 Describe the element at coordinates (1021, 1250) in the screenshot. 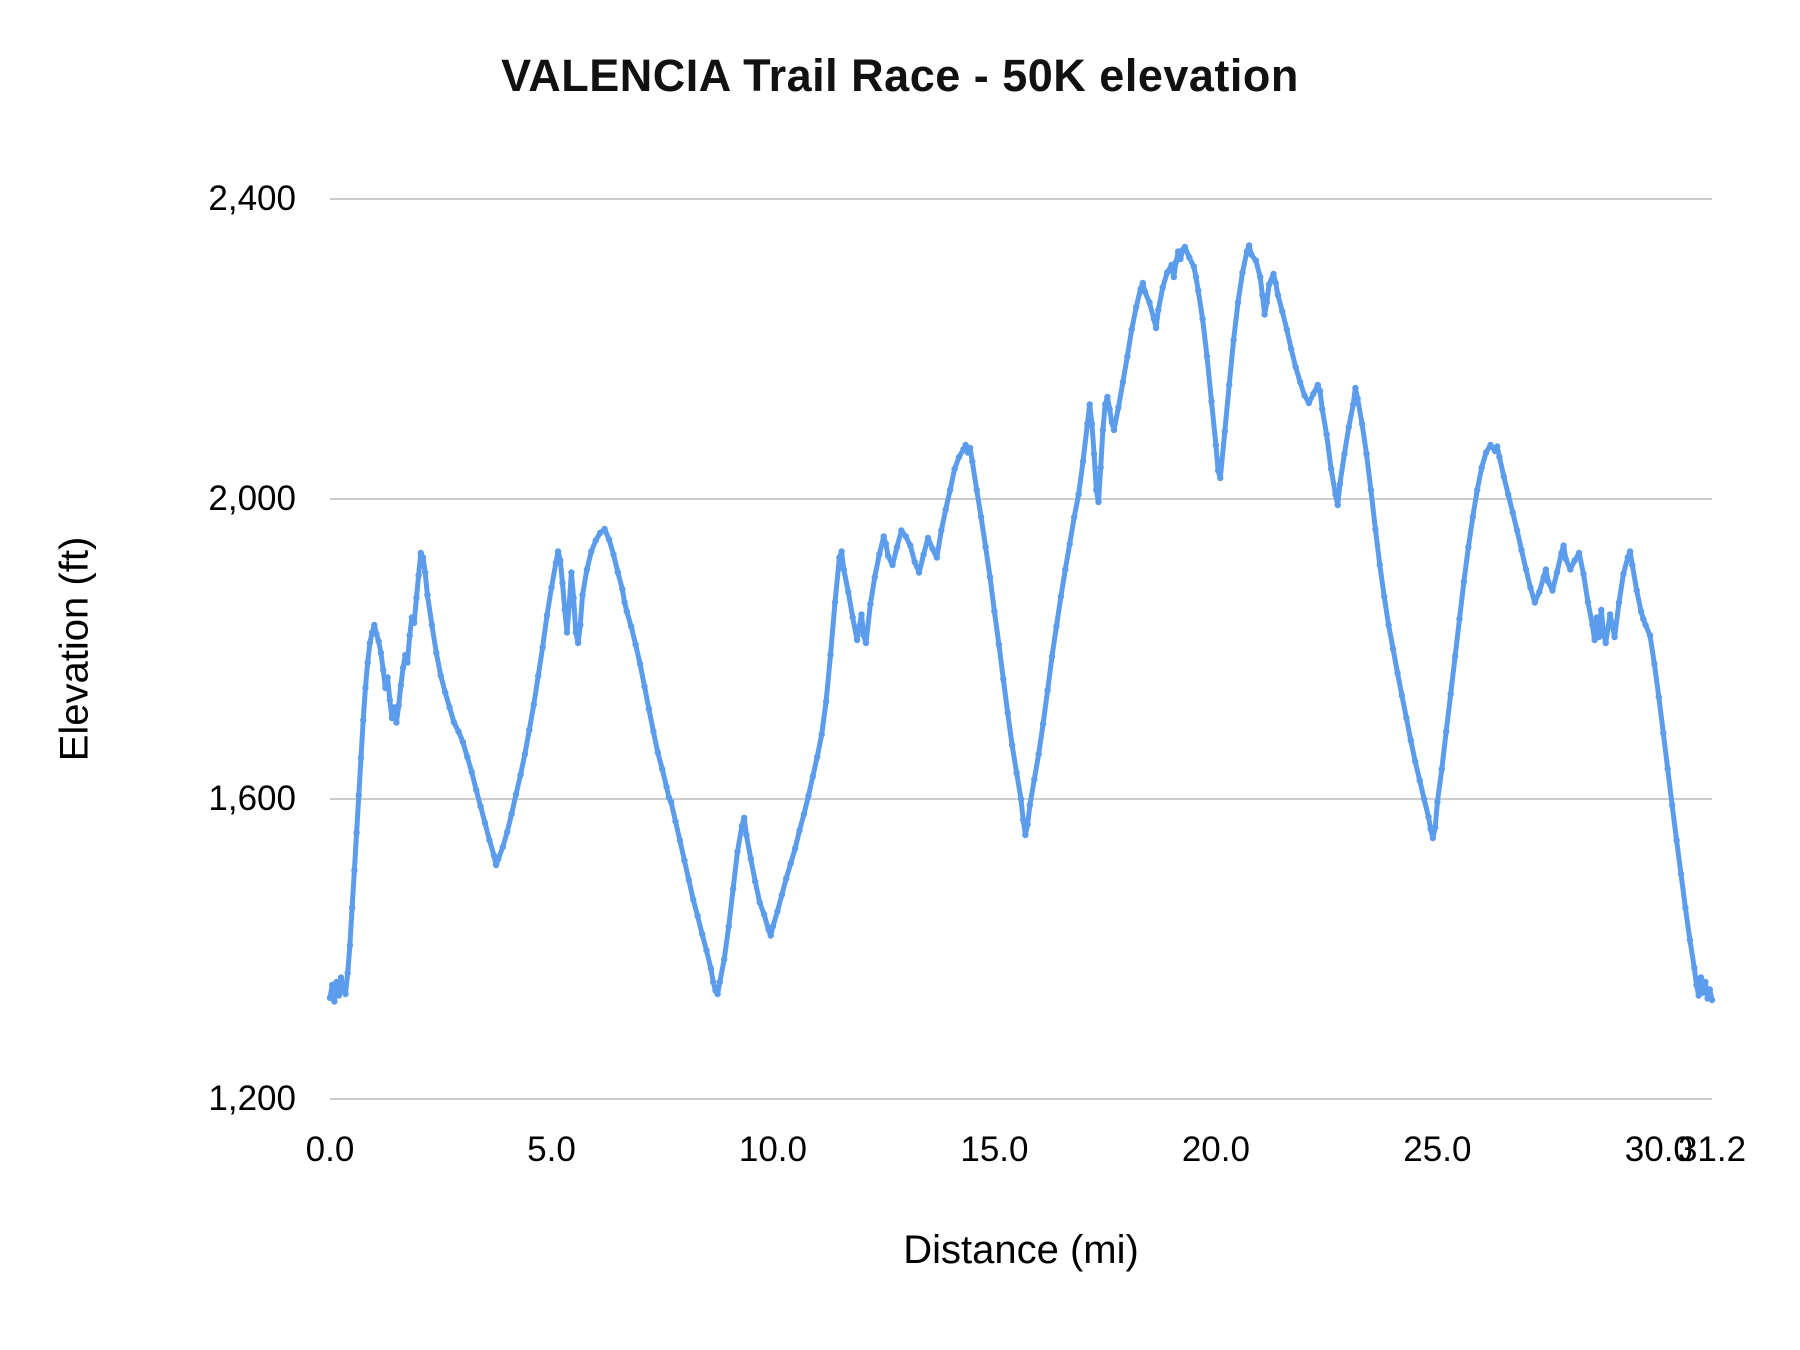

I see `x-axis-title: Distance (mi)` at that location.